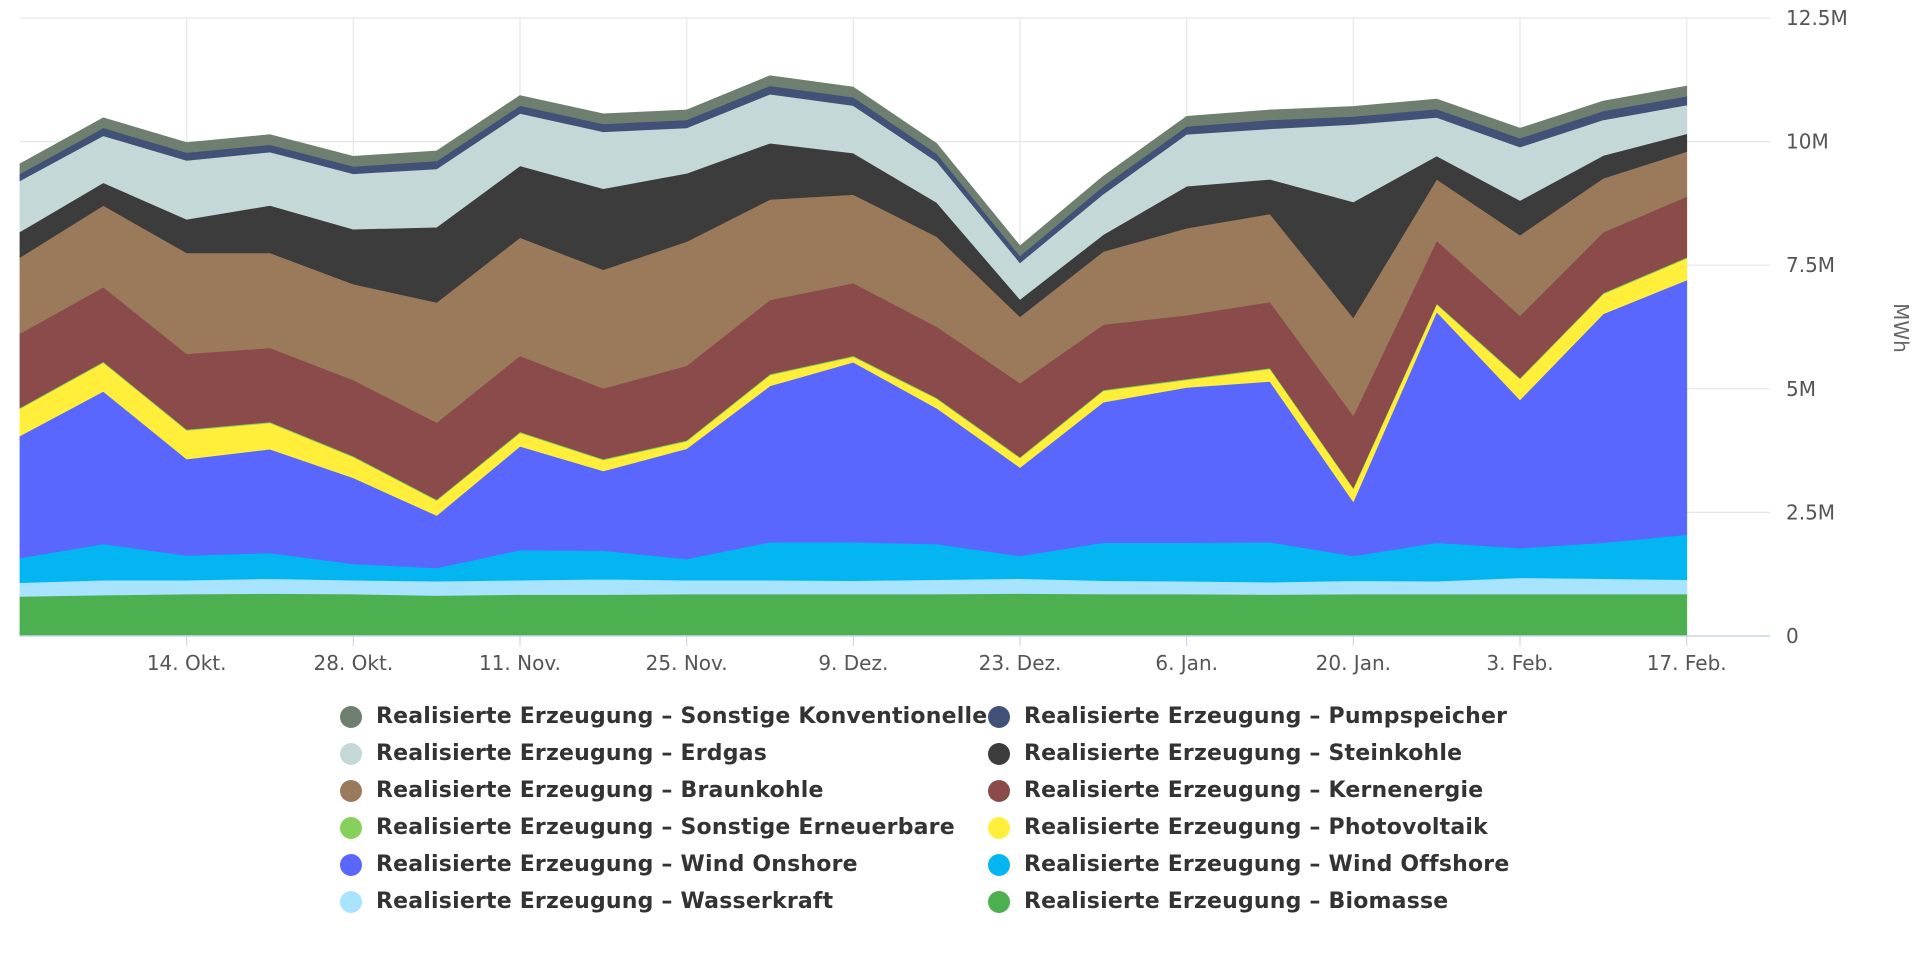 This screenshot has width=1920, height=960. I want to click on legend-label: Realisierte Erzeugung – Wind Onshore, so click(617, 864).